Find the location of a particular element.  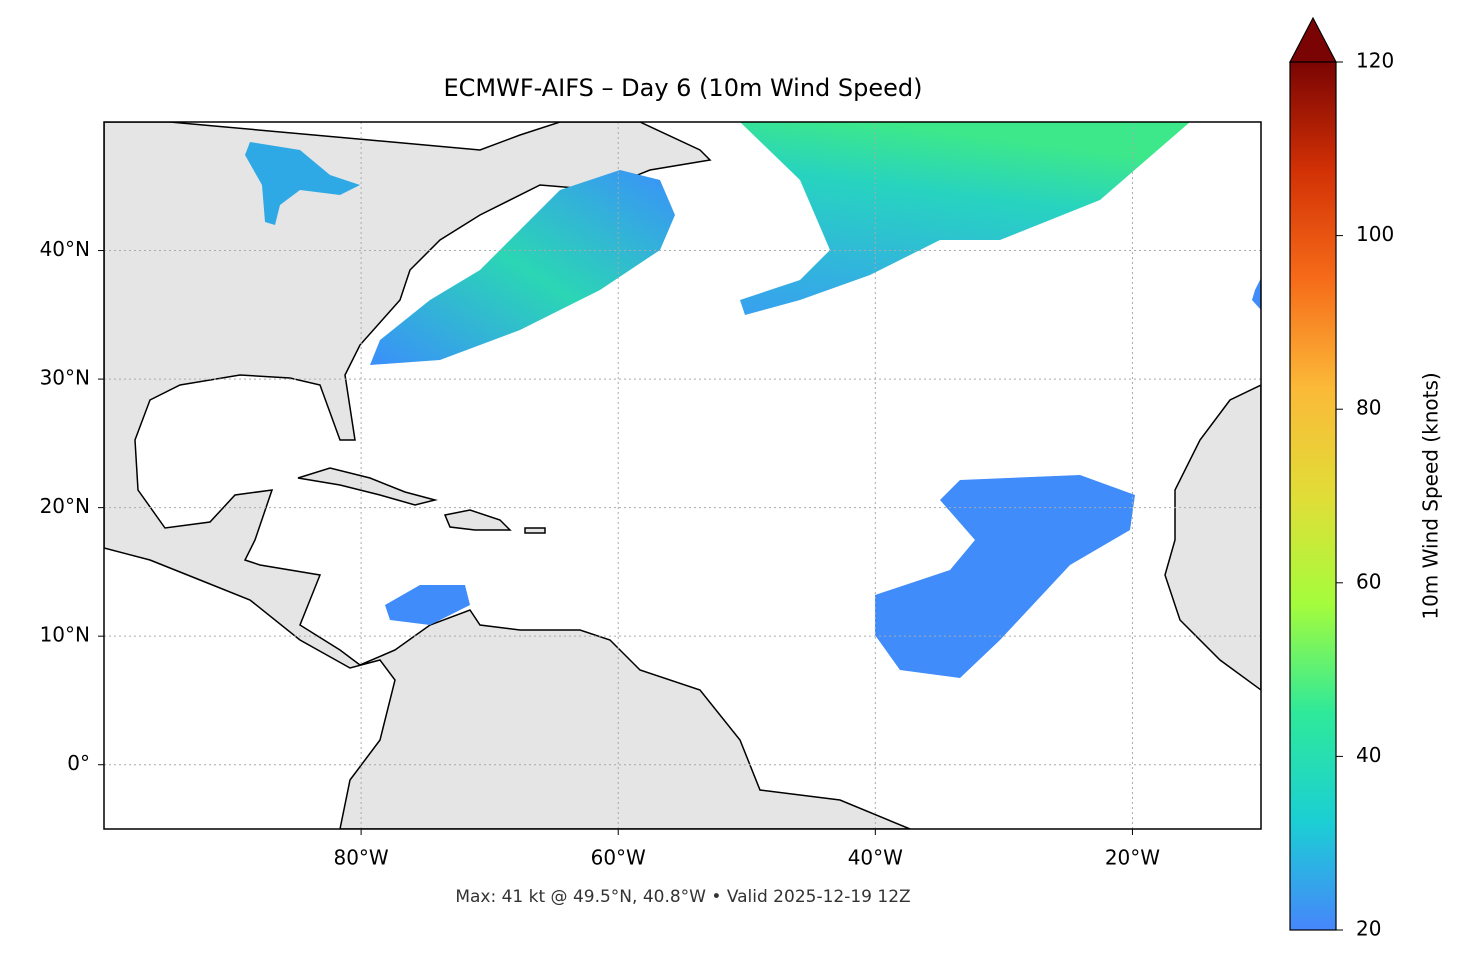

x-tick-label: 80°W is located at coordinates (360, 858).